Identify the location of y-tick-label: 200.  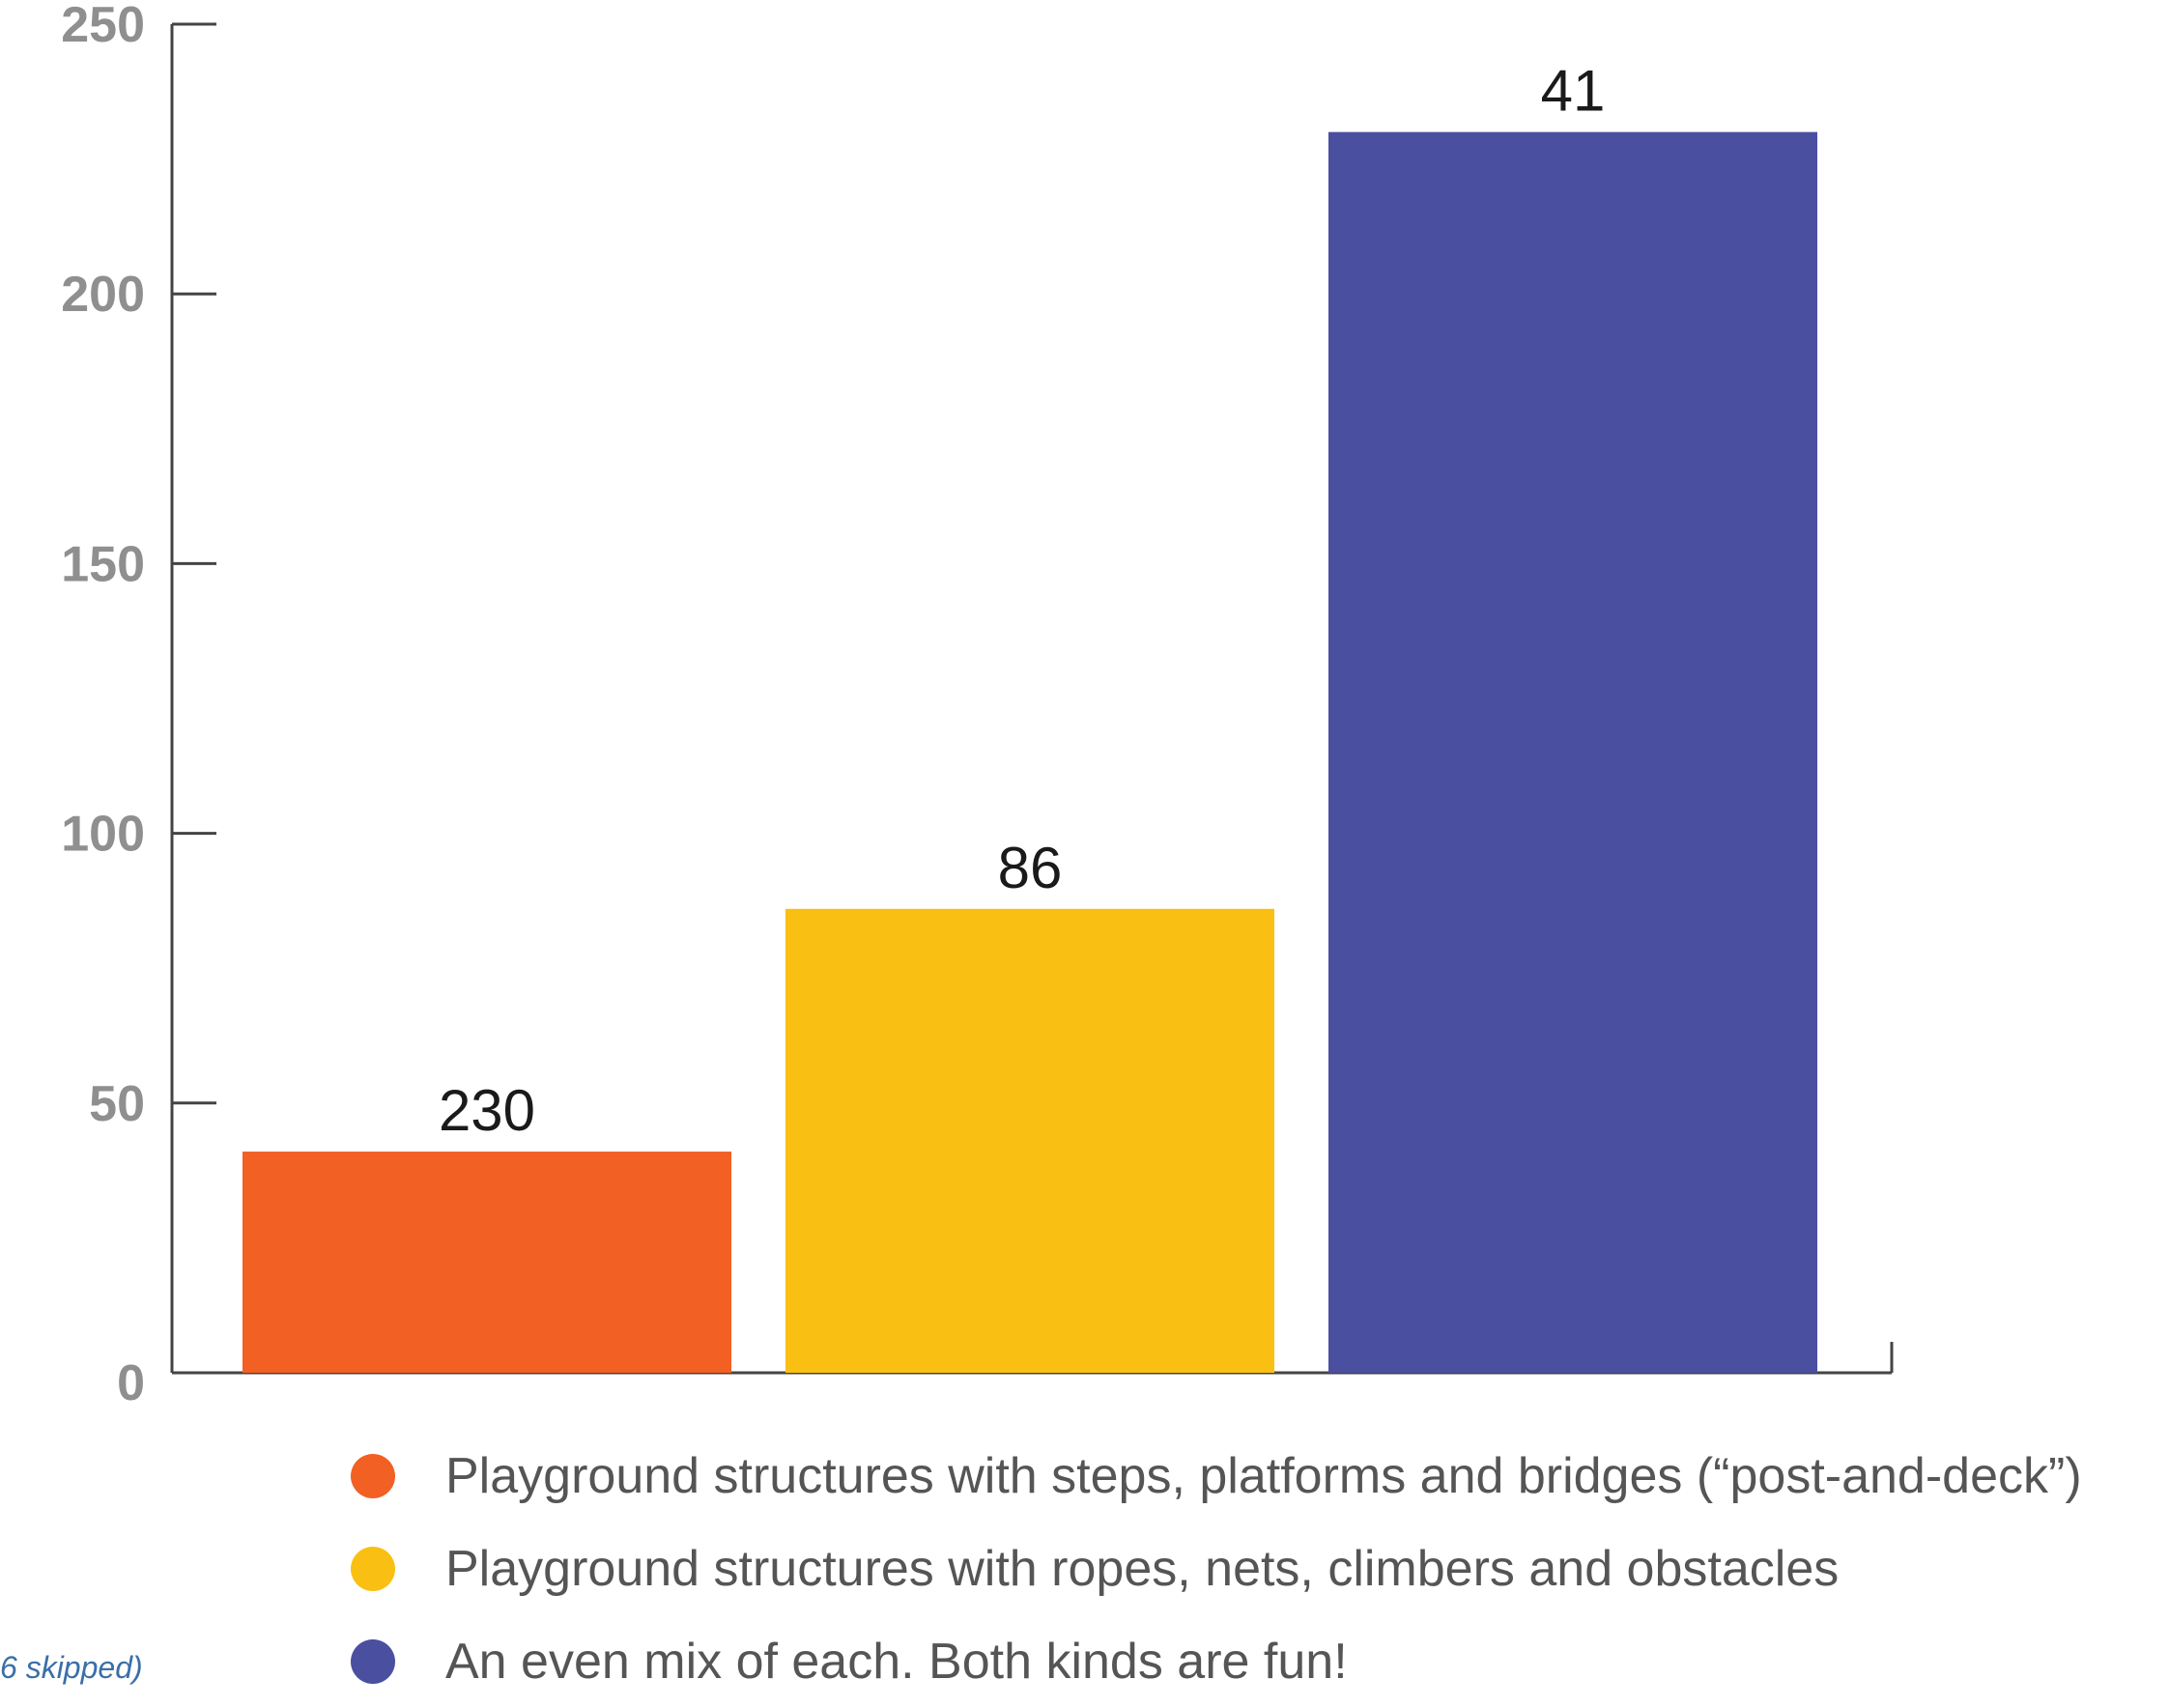
(103, 295).